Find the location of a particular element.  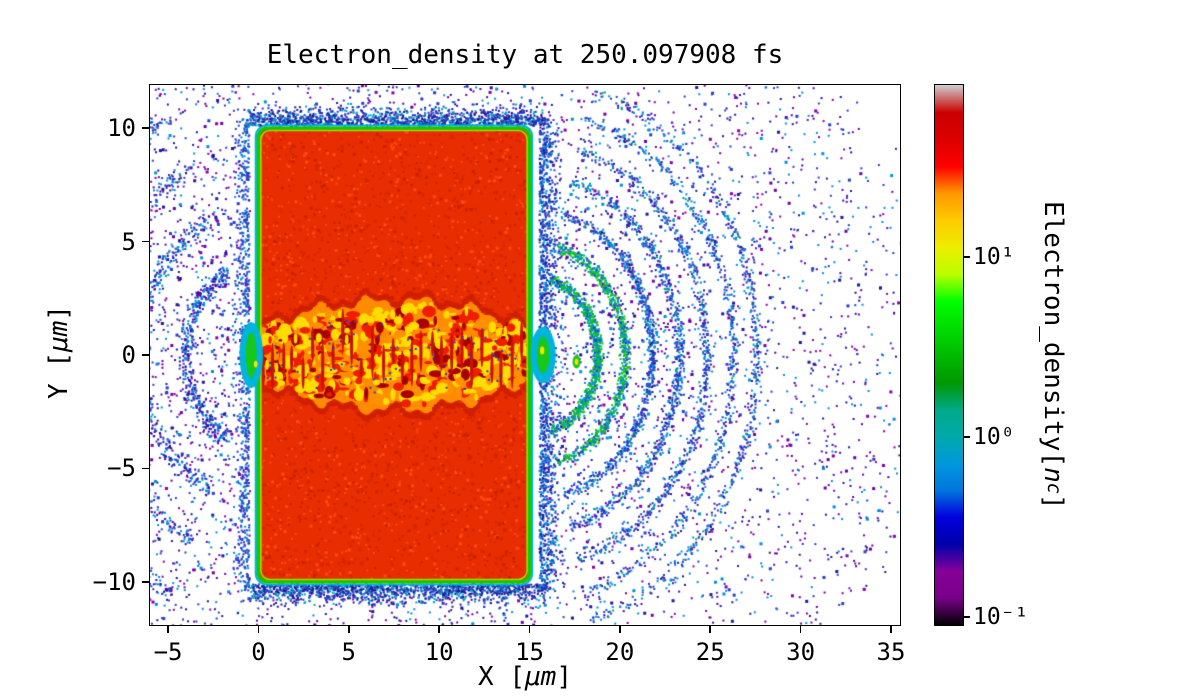

colorbar-gradient is located at coordinates (949, 355).